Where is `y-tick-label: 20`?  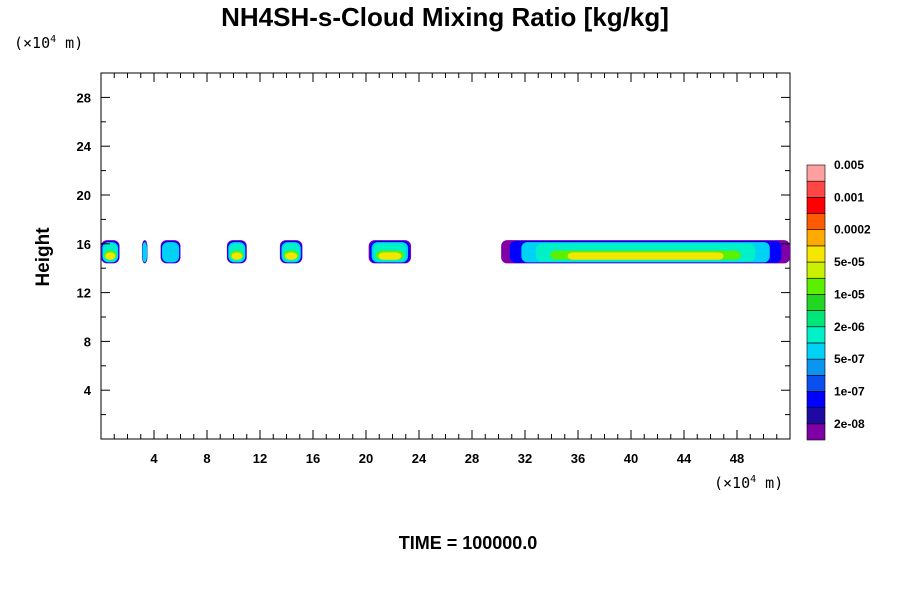 y-tick-label: 20 is located at coordinates (84, 195).